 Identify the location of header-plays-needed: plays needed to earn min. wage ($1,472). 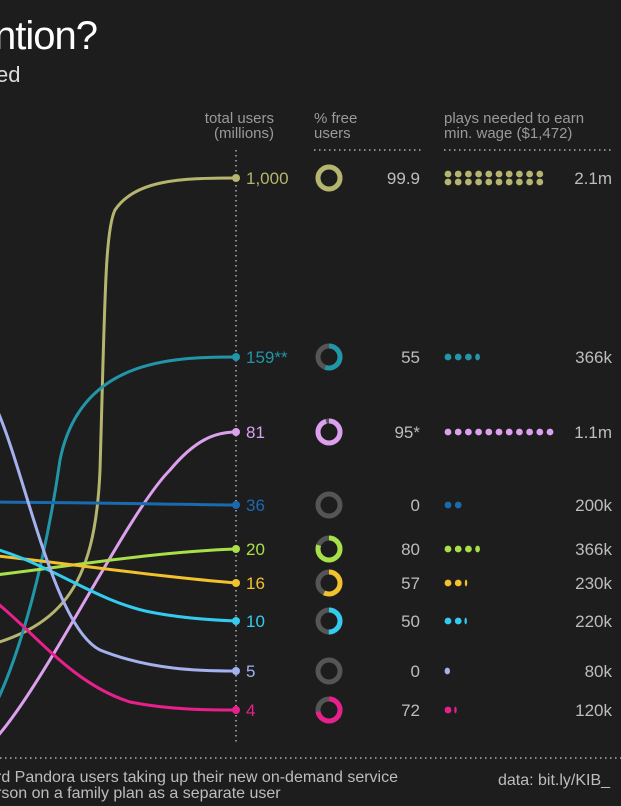
(514, 126).